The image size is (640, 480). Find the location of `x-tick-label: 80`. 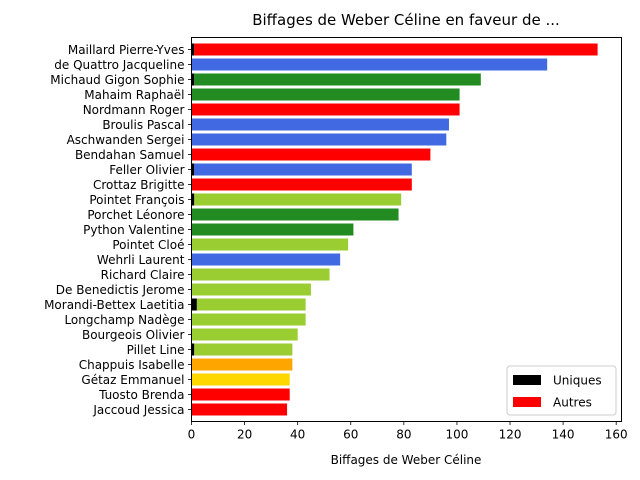

x-tick-label: 80 is located at coordinates (403, 435).